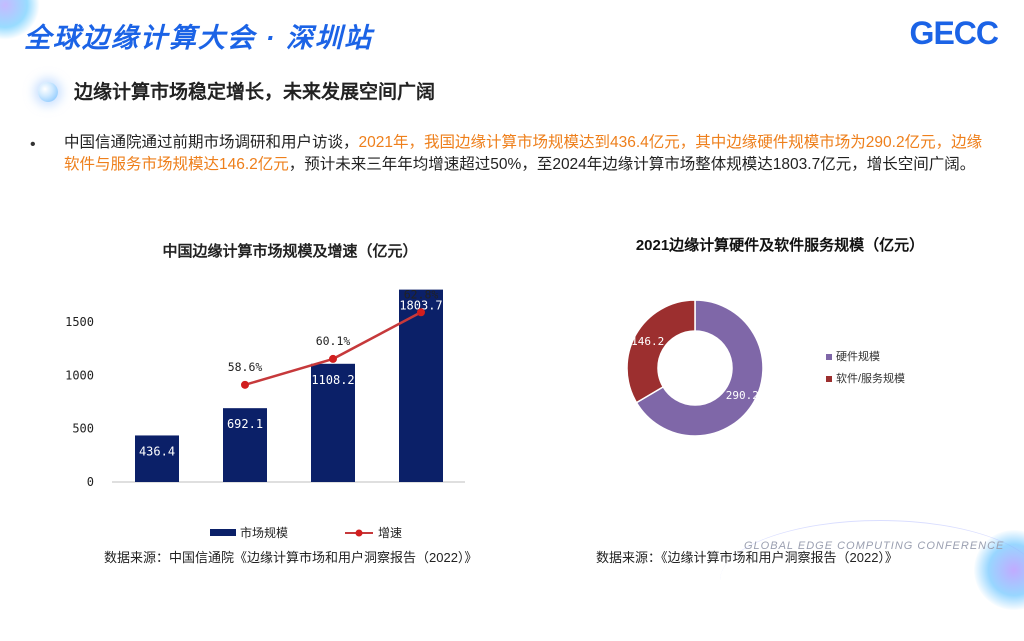 The height and width of the screenshot is (641, 1024). What do you see at coordinates (245, 367) in the screenshot?
I see `growth-label-2022: 58.6%` at bounding box center [245, 367].